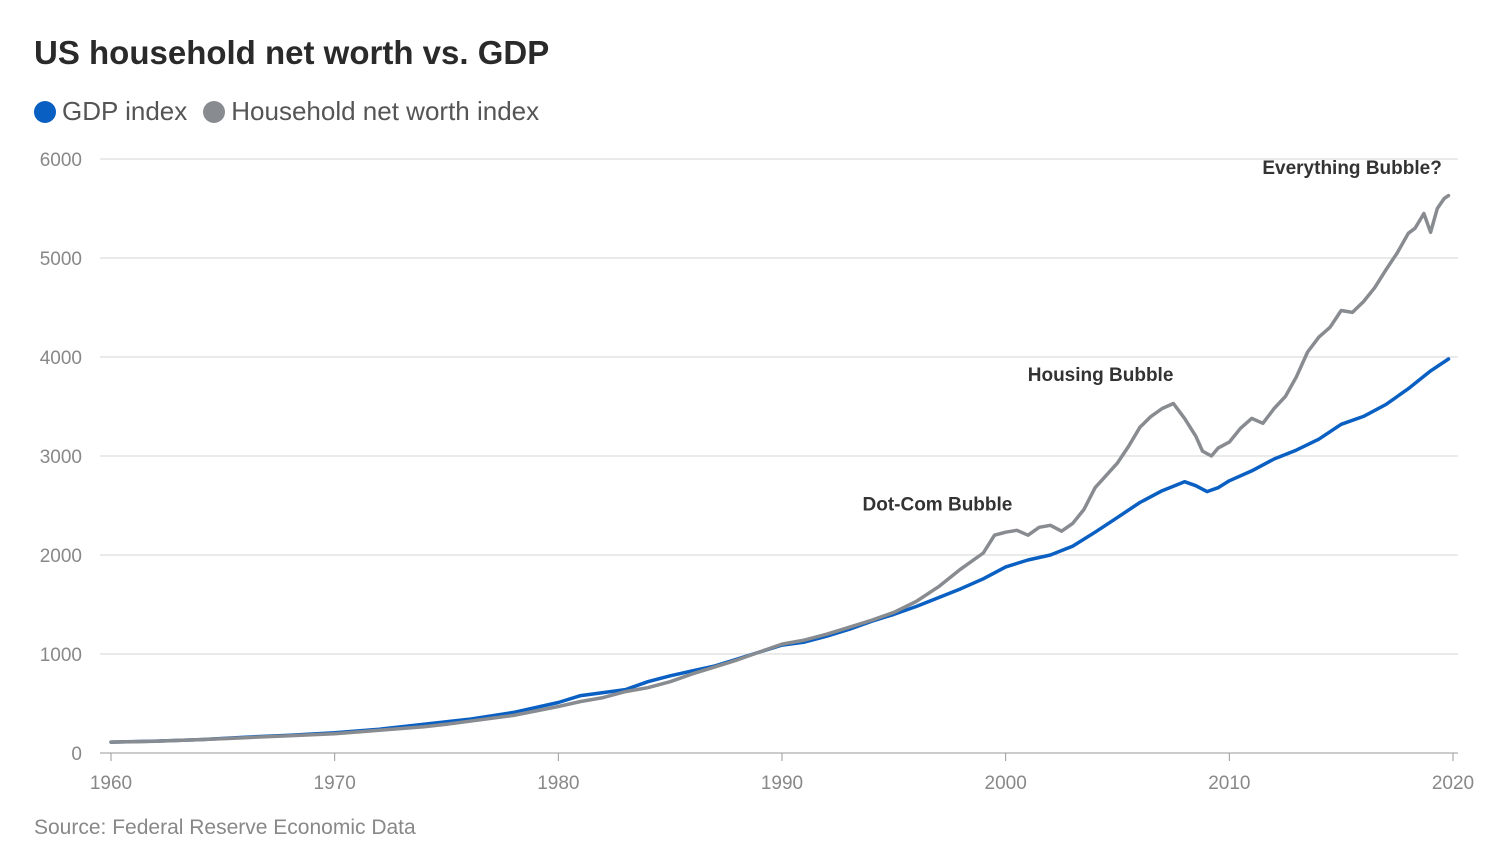  What do you see at coordinates (292, 52) in the screenshot?
I see `chart-title: US household net worth vs. GDP` at bounding box center [292, 52].